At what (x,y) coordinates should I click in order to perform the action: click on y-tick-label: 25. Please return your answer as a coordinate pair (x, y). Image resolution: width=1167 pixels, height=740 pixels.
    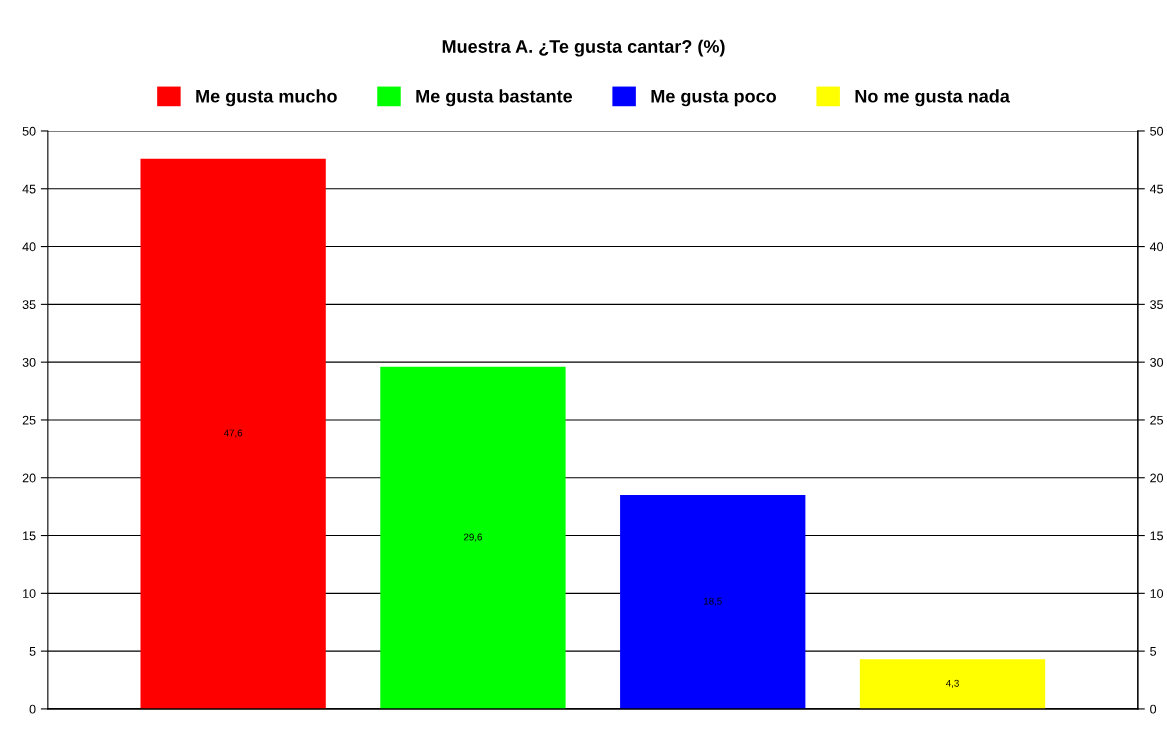
    Looking at the image, I should click on (29, 420).